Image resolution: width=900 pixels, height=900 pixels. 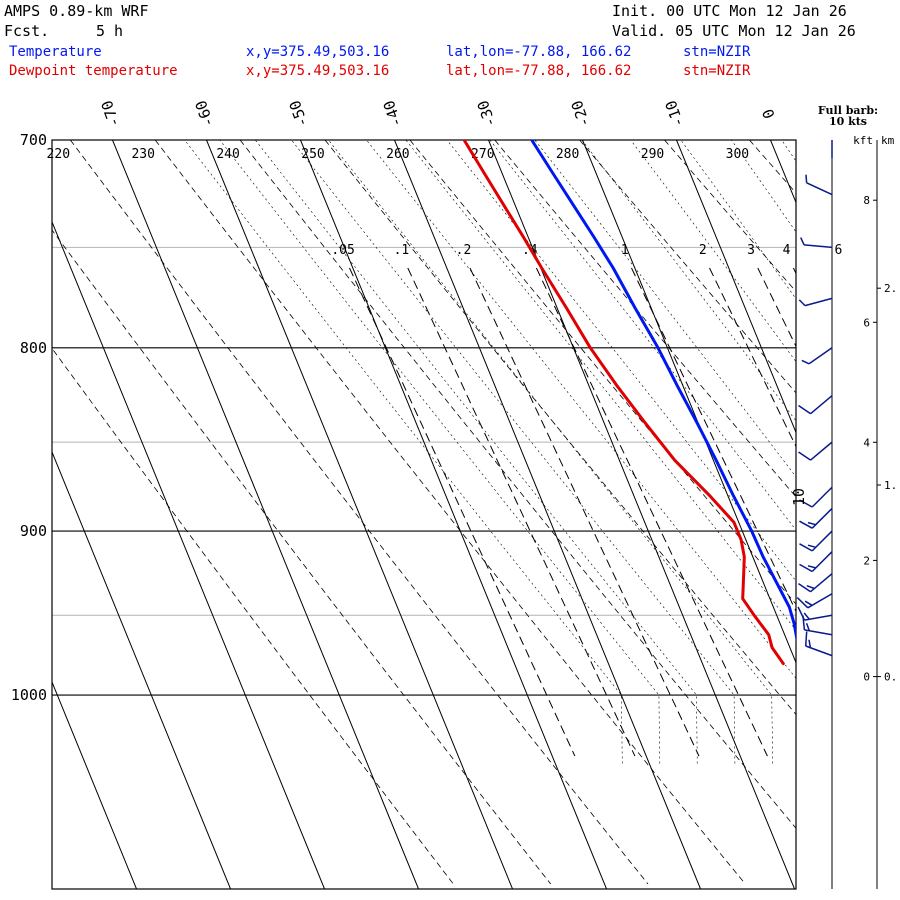 What do you see at coordinates (482, 154) in the screenshot?
I see `dry-adiabat-label-270: 270` at bounding box center [482, 154].